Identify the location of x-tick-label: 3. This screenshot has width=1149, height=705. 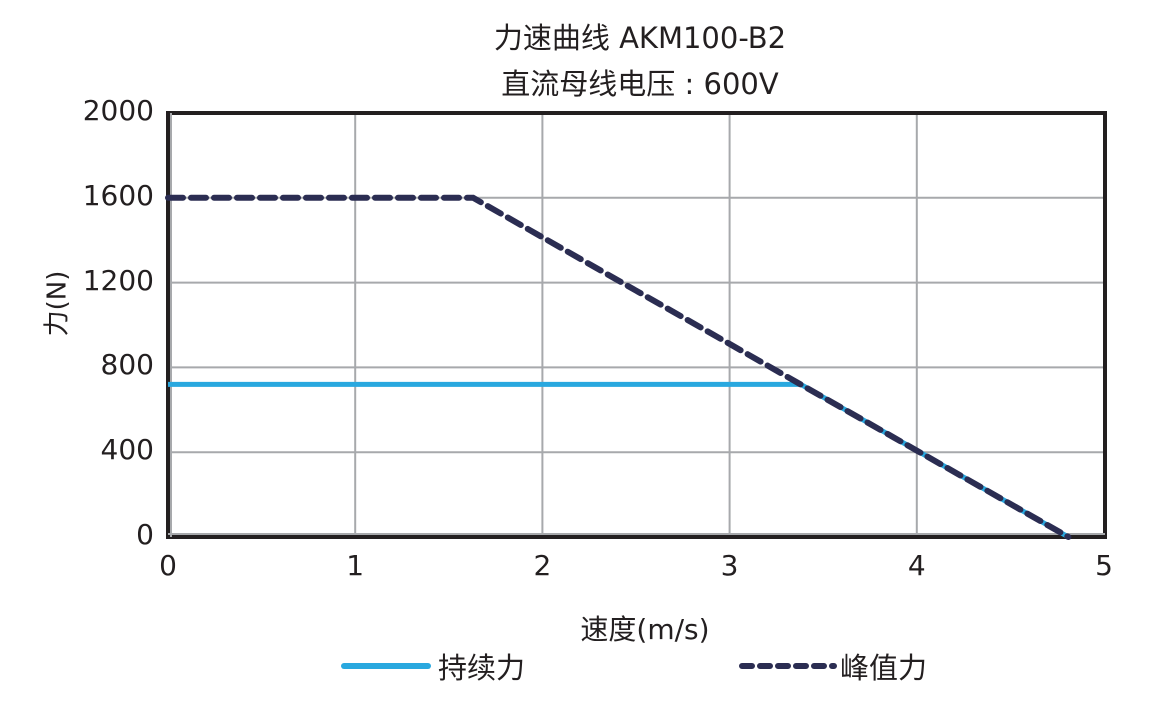
(729, 565).